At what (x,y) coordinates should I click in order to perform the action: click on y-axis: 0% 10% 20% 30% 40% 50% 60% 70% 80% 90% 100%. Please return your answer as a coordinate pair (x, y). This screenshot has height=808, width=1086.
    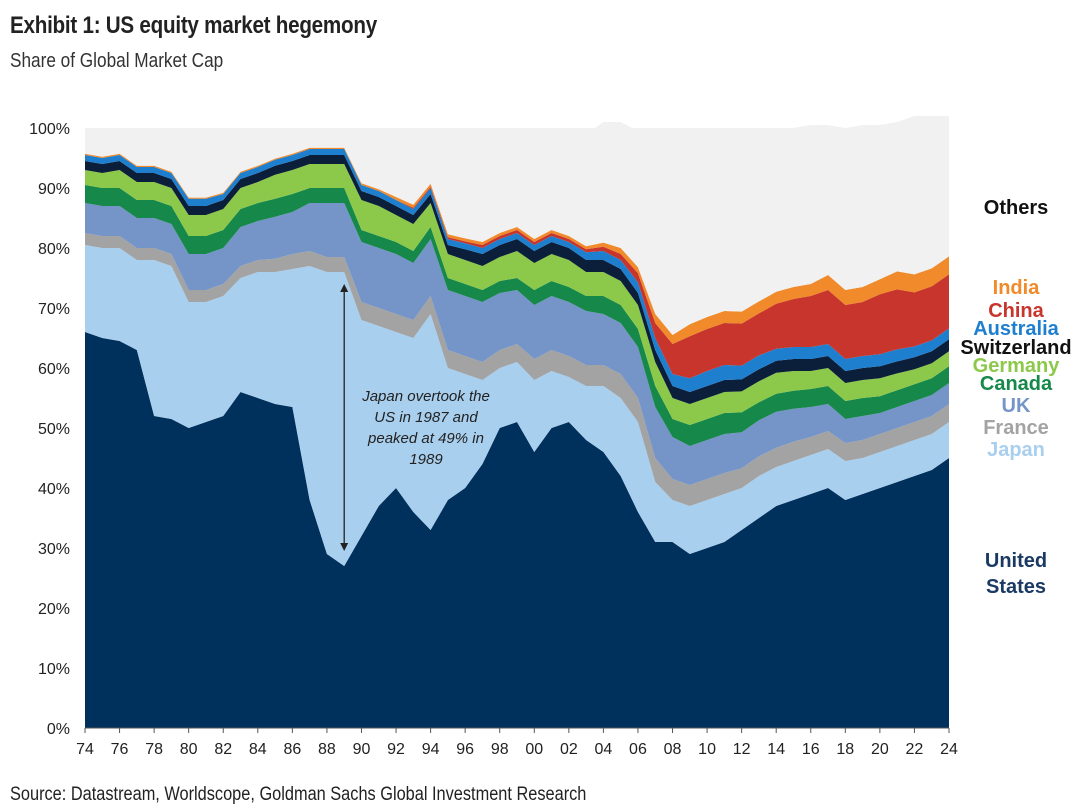
    Looking at the image, I should click on (49, 429).